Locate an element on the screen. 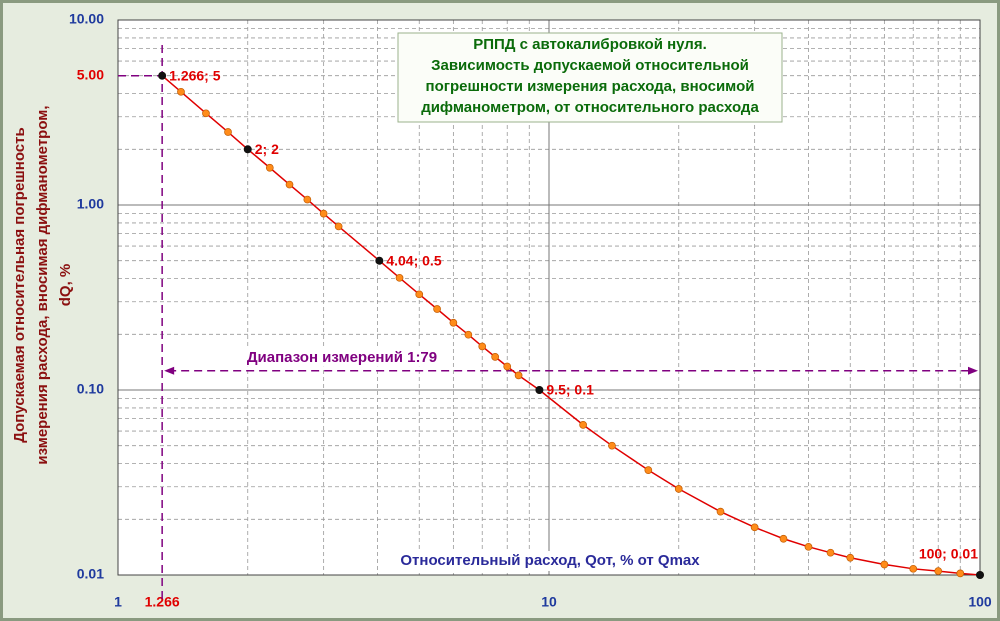 The image size is (1000, 621). x-label-bg is located at coordinates (550, 561).